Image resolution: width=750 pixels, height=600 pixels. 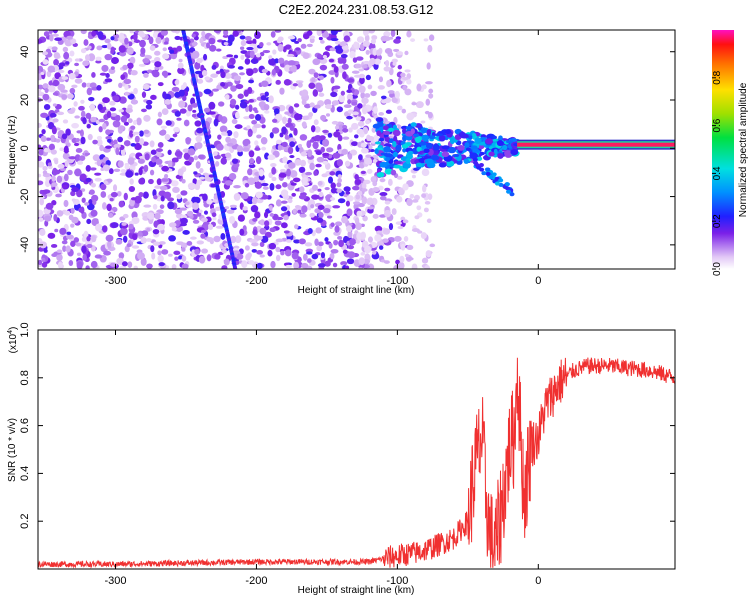 What do you see at coordinates (723, 149) in the screenshot?
I see `colorbar-gradient` at bounding box center [723, 149].